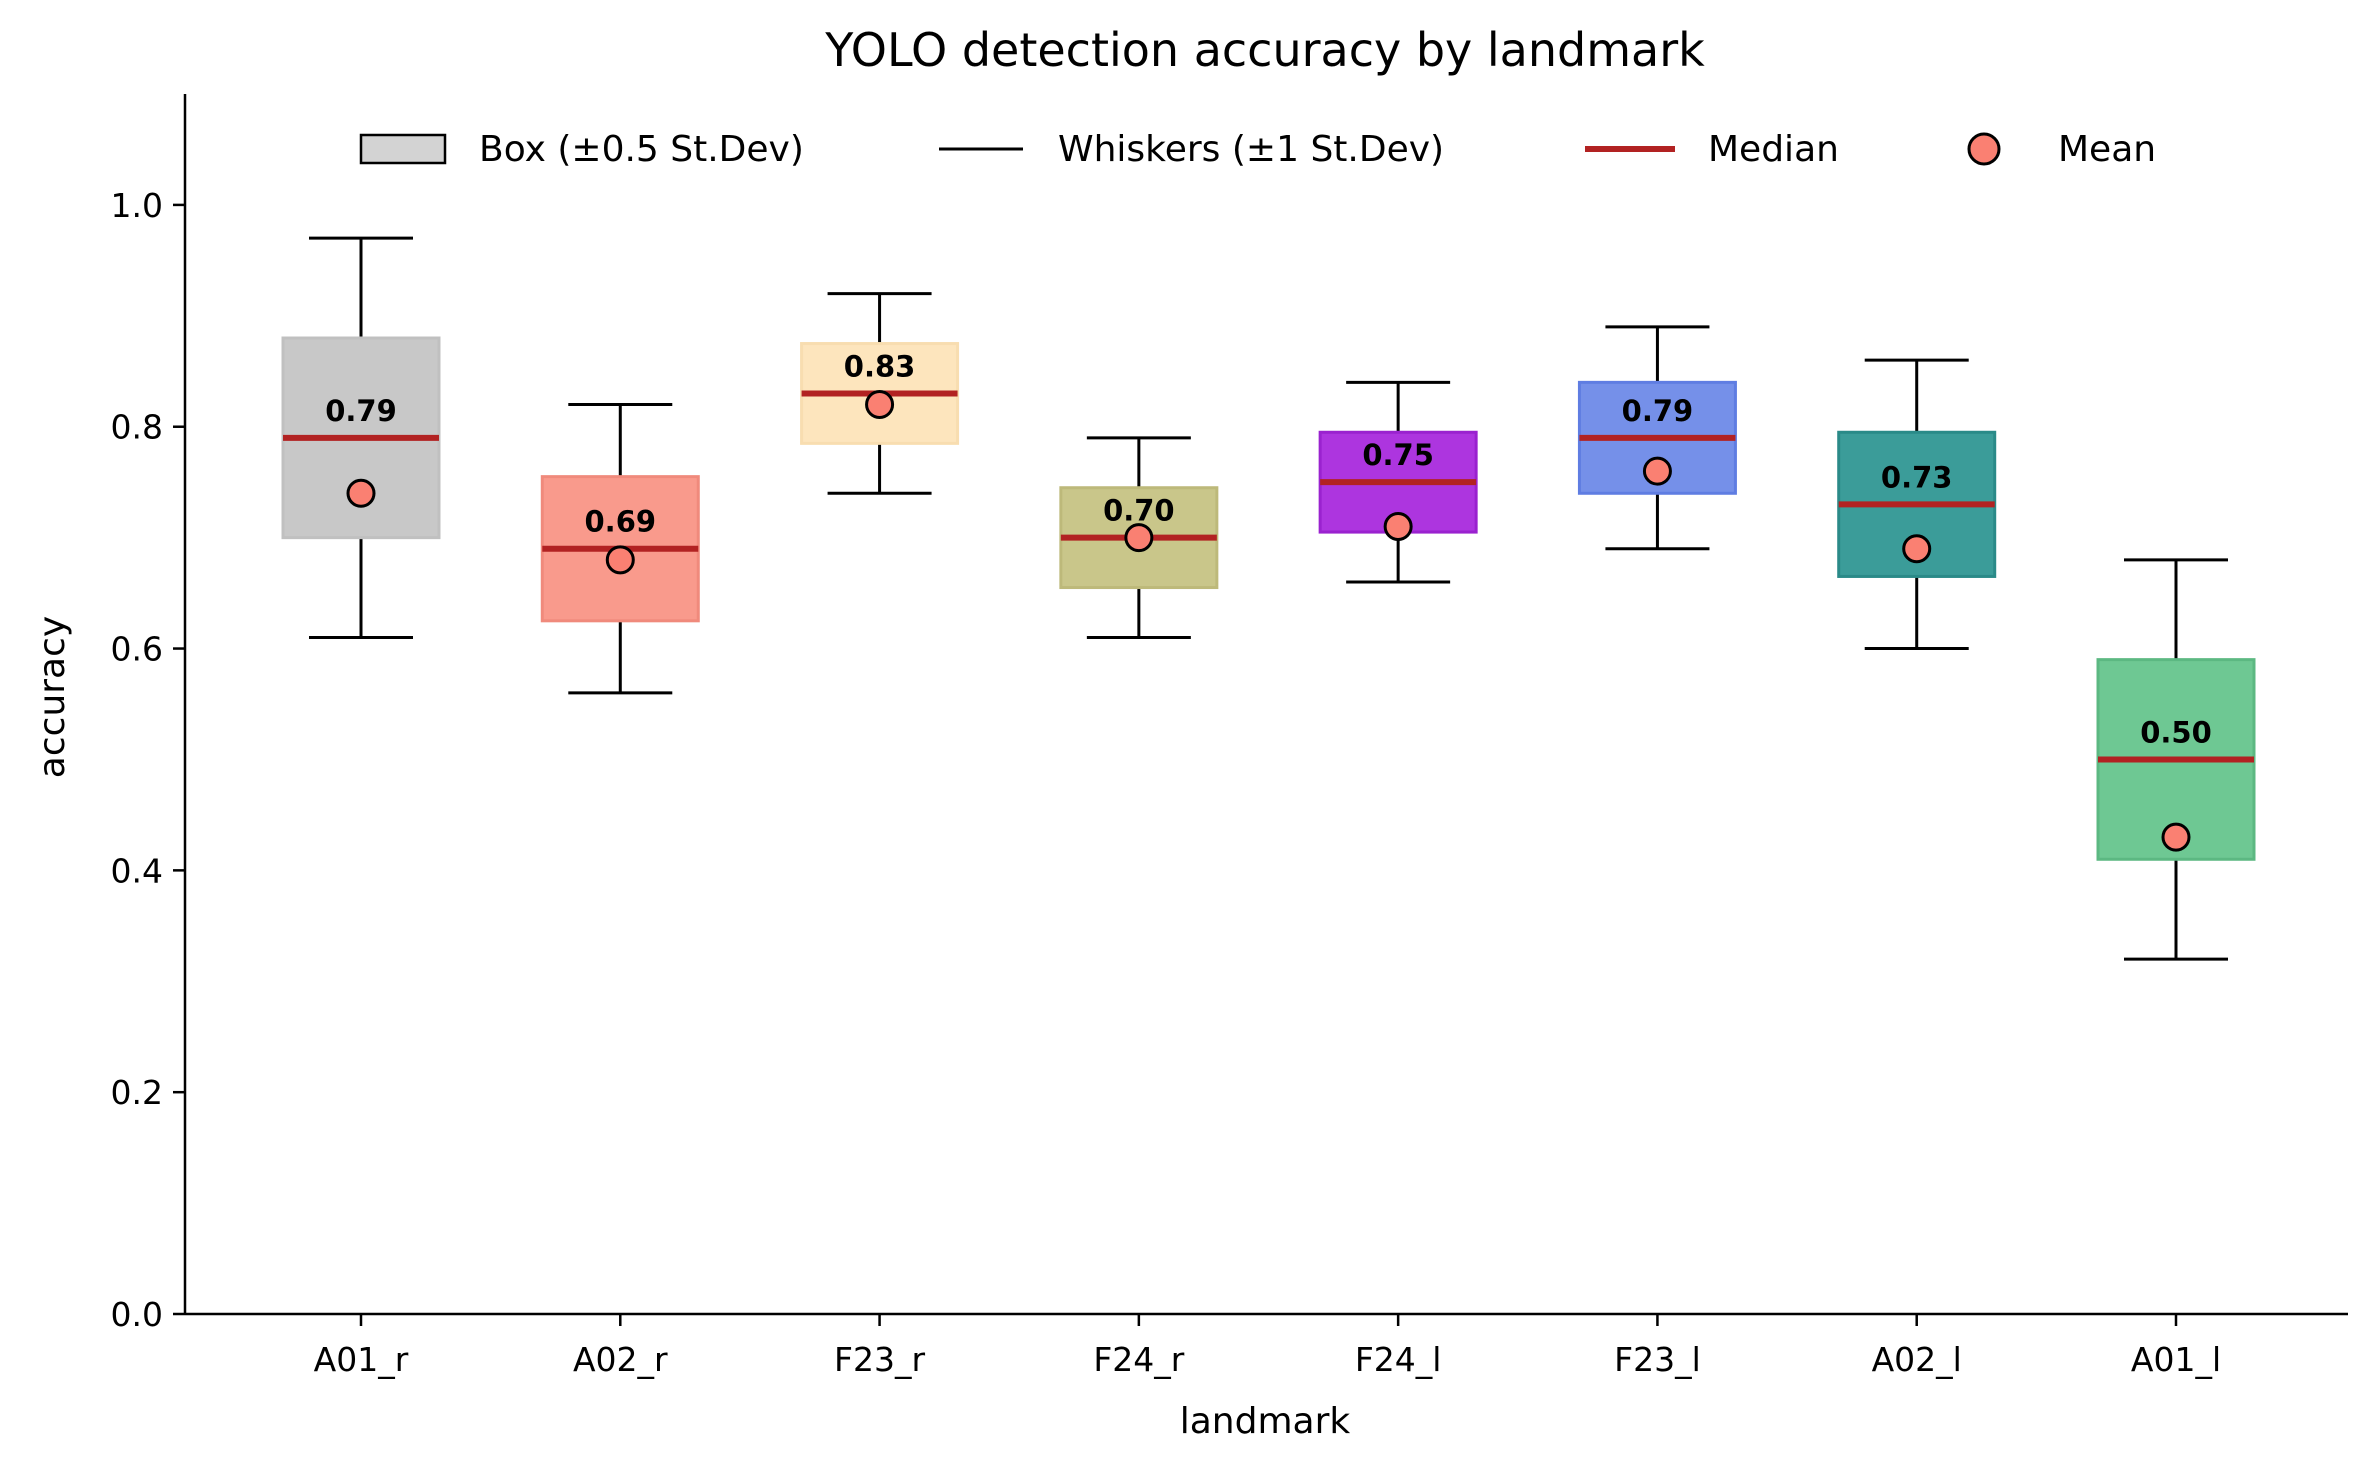  I want to click on x-tick-label: F23_r, so click(879, 1359).